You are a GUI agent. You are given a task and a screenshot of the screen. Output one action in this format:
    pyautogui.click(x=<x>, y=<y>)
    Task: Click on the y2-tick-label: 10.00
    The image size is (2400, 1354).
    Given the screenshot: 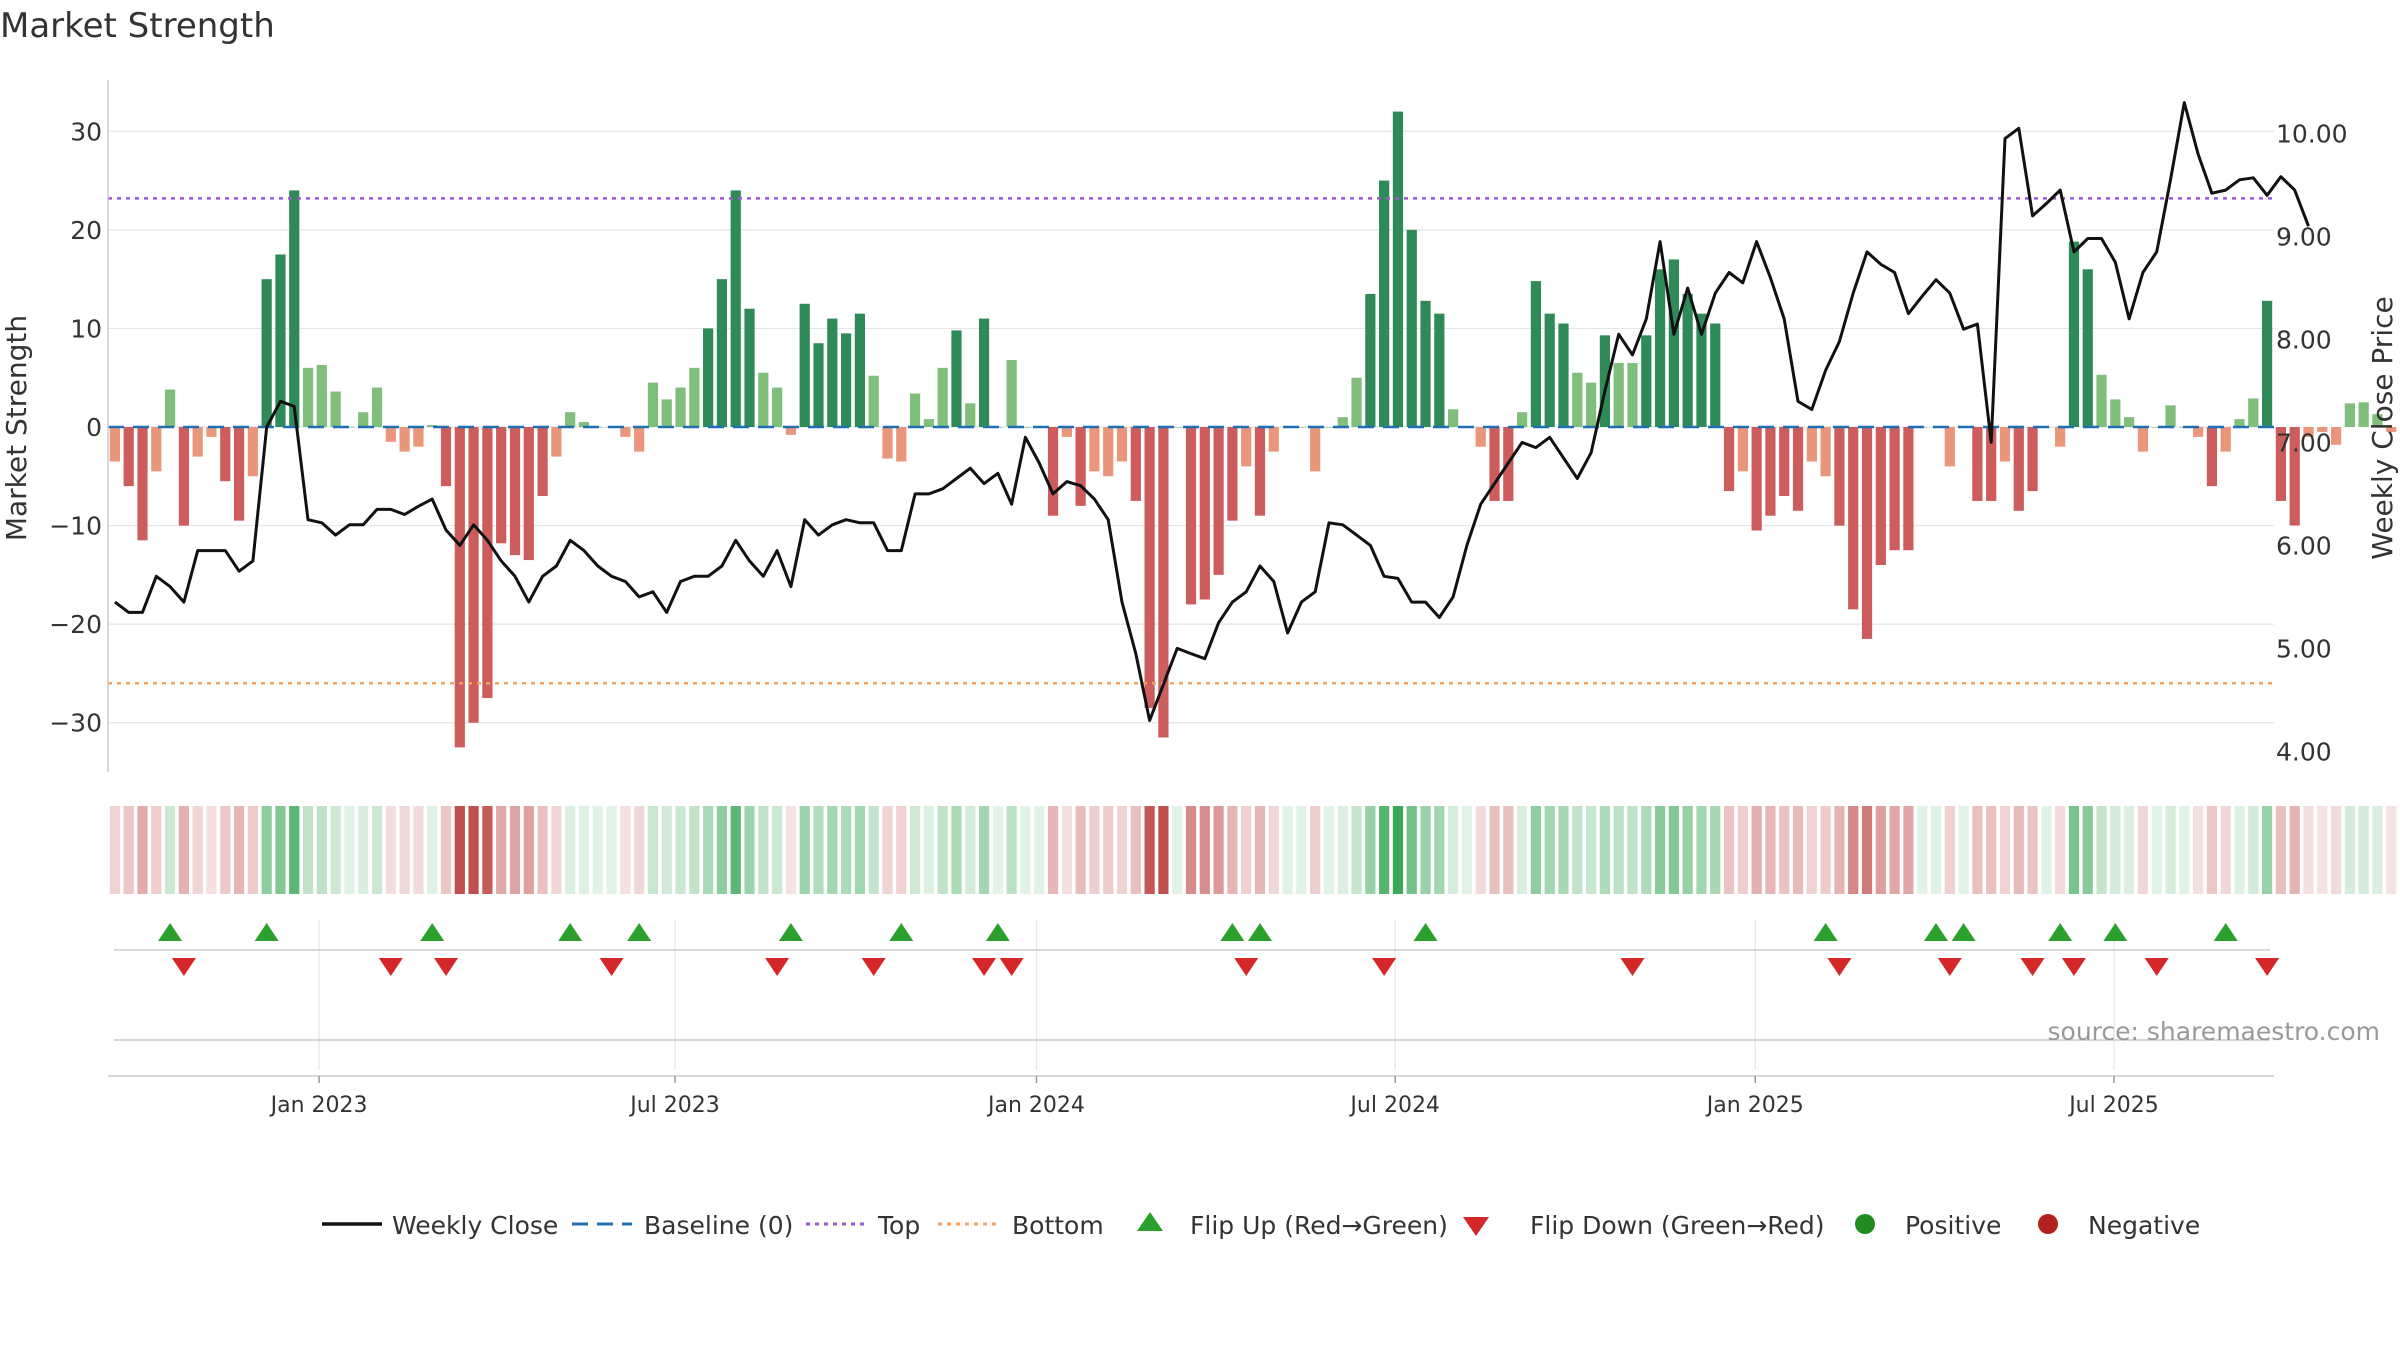 What is the action you would take?
    pyautogui.click(x=2312, y=133)
    